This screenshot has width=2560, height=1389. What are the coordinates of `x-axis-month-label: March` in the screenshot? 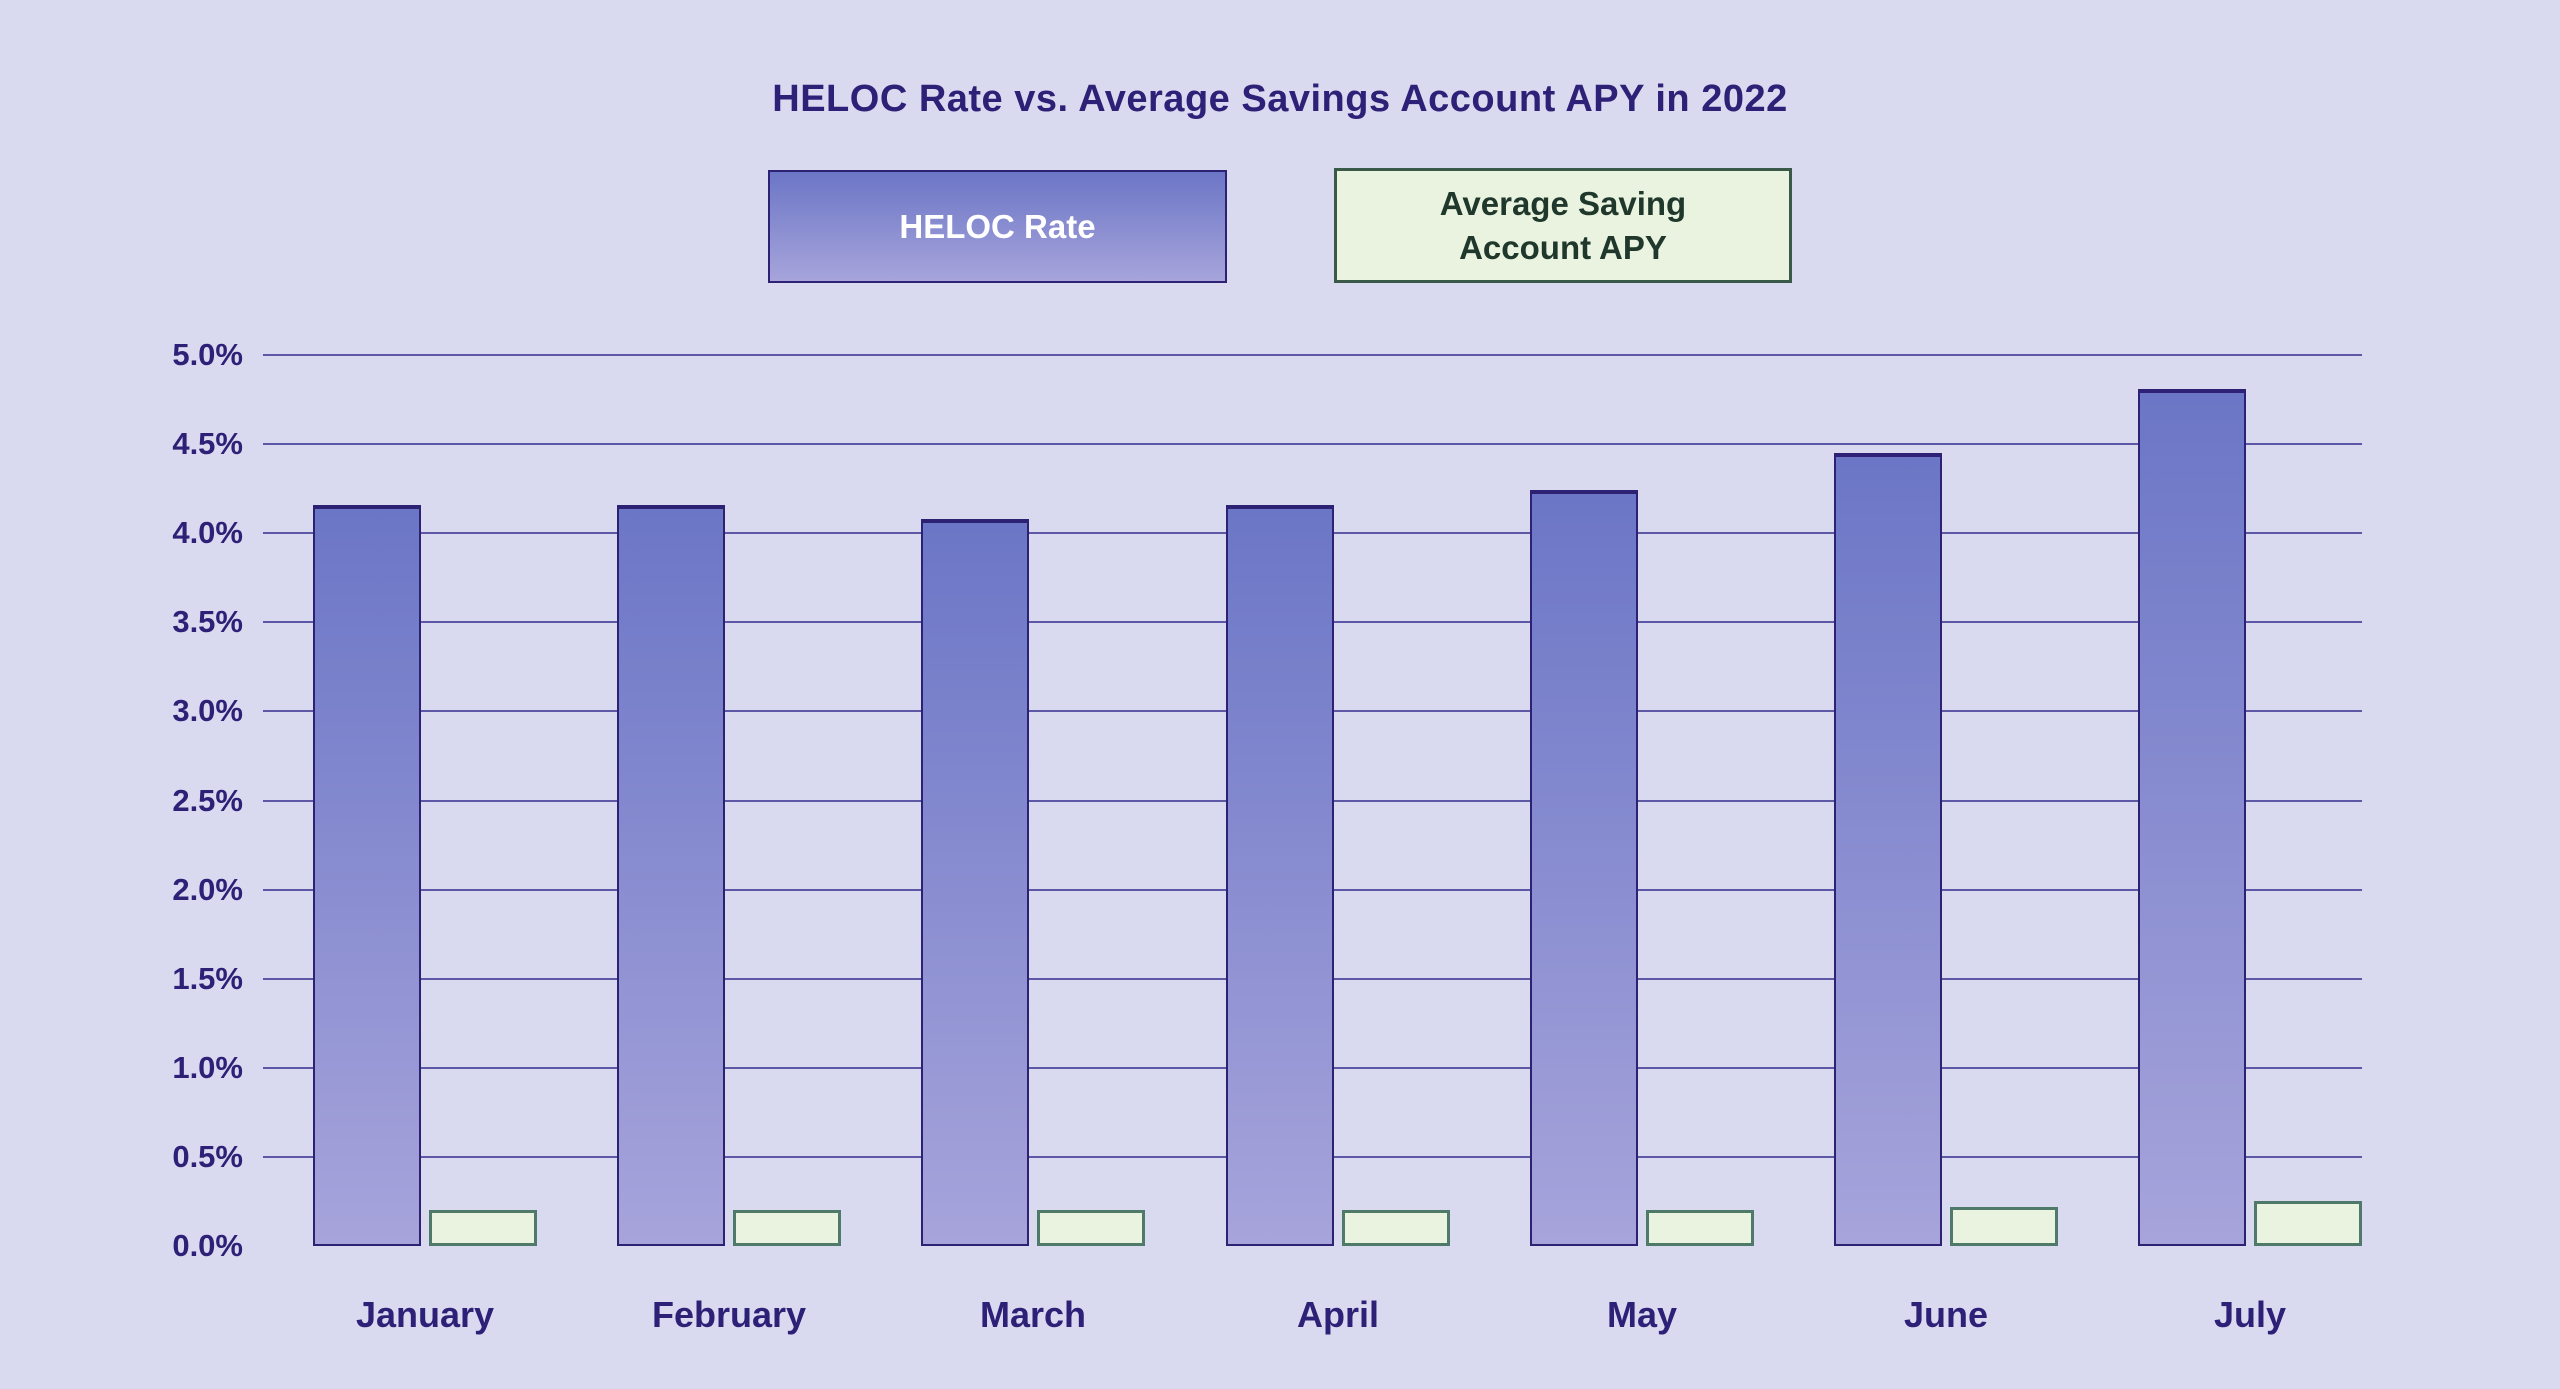 It's located at (1033, 1314).